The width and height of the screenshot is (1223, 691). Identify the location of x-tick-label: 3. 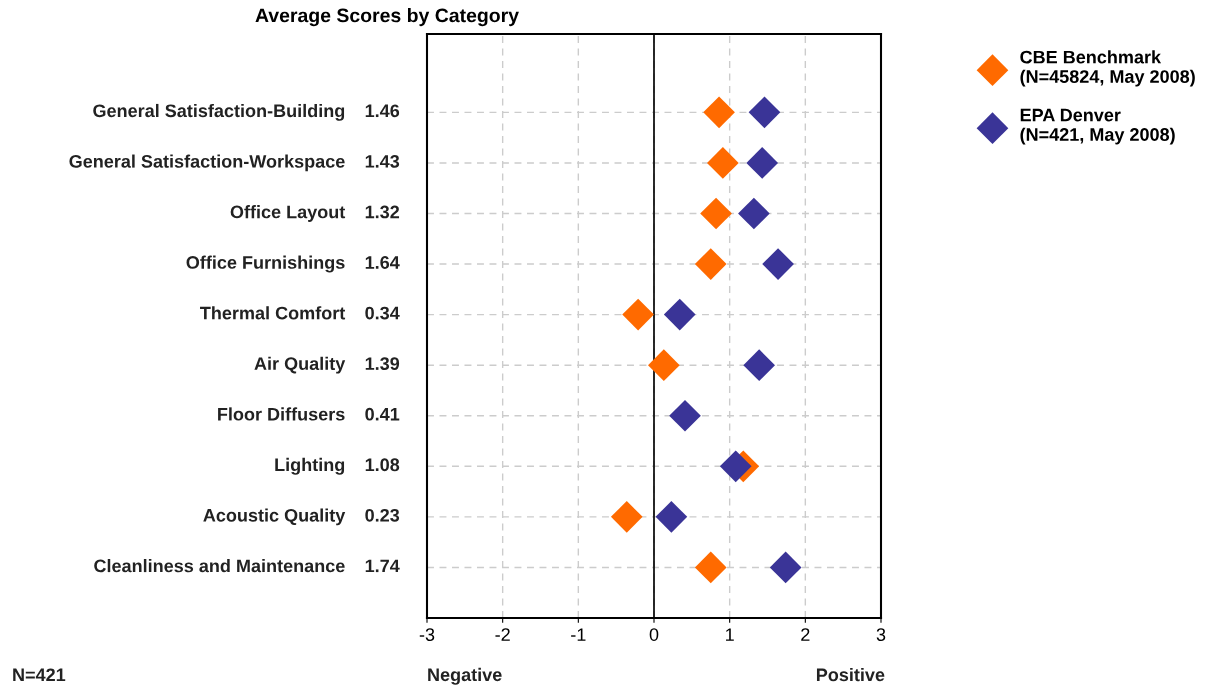
(881, 634).